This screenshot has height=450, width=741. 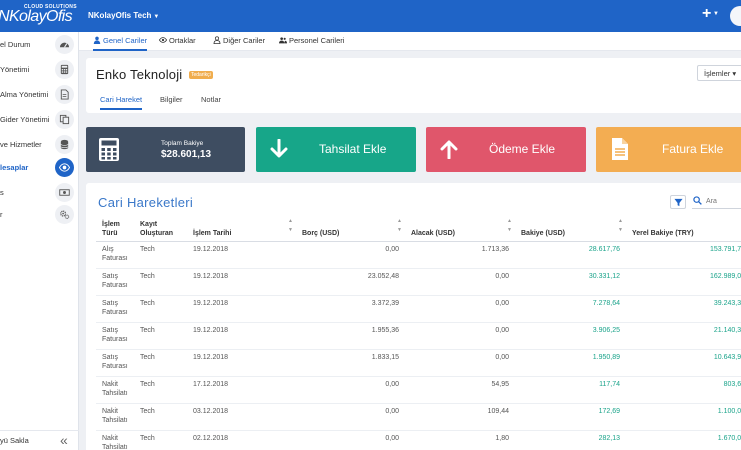 What do you see at coordinates (719, 73) in the screenshot?
I see `actions-dropdown: İşlemler ▾` at bounding box center [719, 73].